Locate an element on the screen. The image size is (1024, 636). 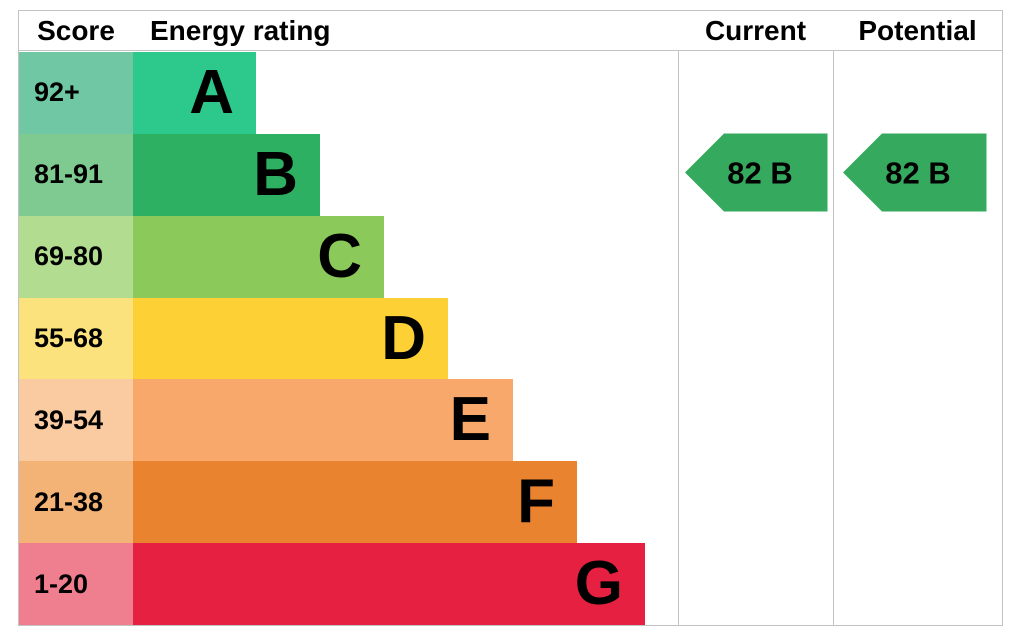
energy-rating-column-header: Energy rating is located at coordinates (240, 30).